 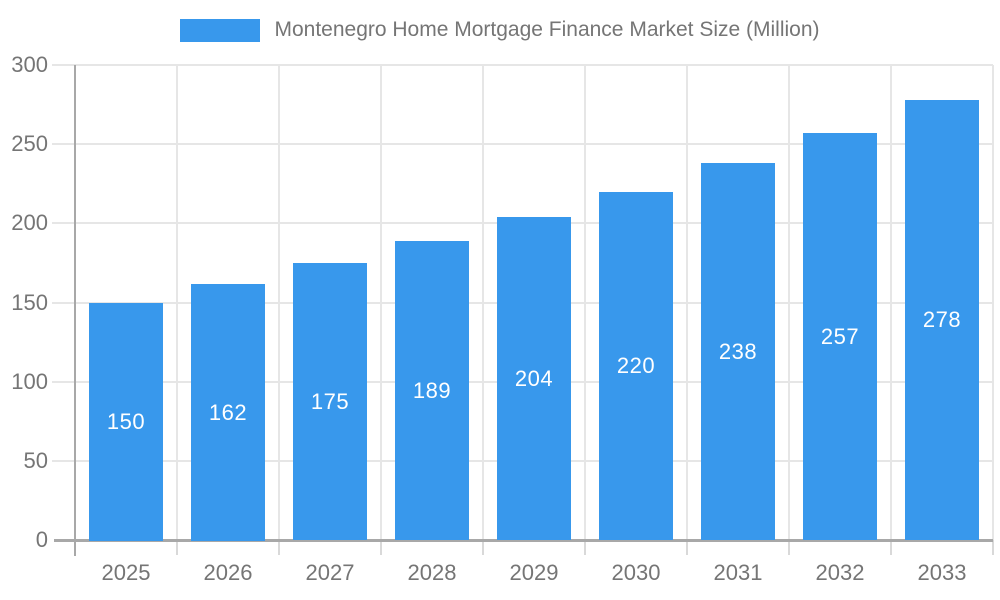 I want to click on x-axis-line, so click(x=523, y=540).